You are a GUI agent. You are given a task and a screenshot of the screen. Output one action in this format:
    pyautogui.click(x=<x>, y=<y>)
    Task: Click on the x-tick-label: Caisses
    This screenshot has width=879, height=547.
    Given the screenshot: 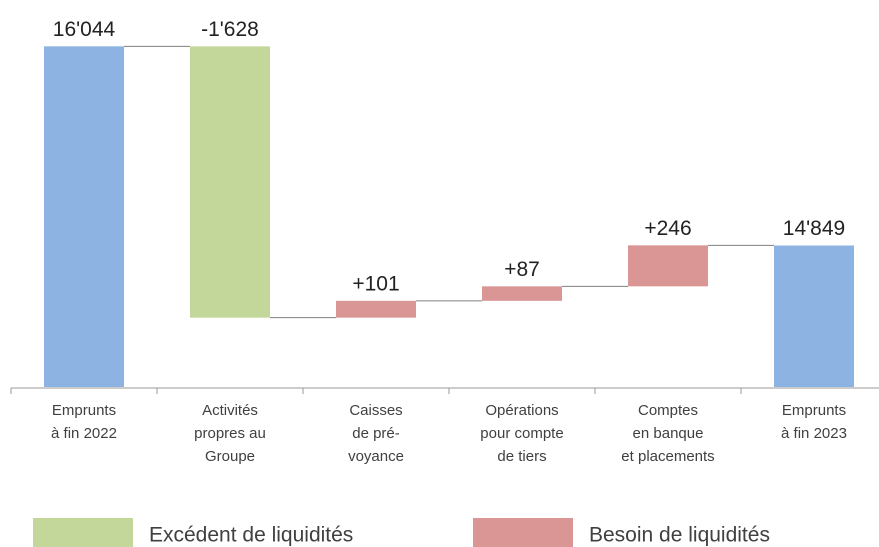 What is the action you would take?
    pyautogui.click(x=375, y=410)
    